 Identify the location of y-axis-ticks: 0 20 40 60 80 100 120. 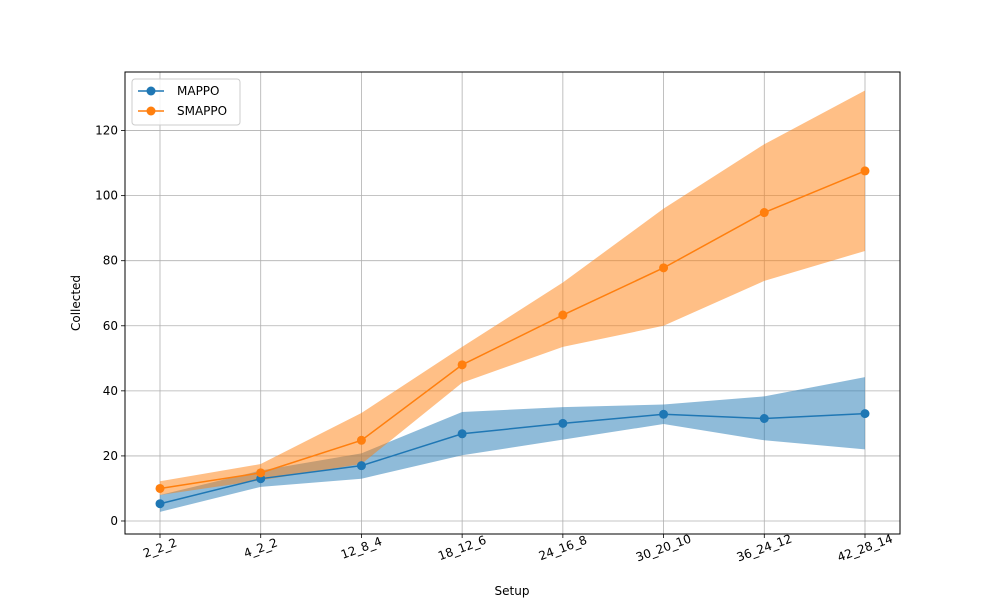
(110, 326).